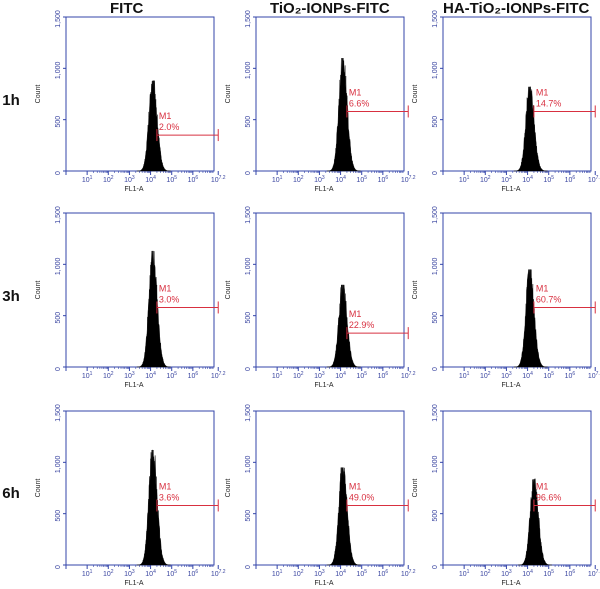 The height and width of the screenshot is (589, 600). Describe the element at coordinates (362, 325) in the screenshot. I see `gate-percent-label: 22.9%` at that location.